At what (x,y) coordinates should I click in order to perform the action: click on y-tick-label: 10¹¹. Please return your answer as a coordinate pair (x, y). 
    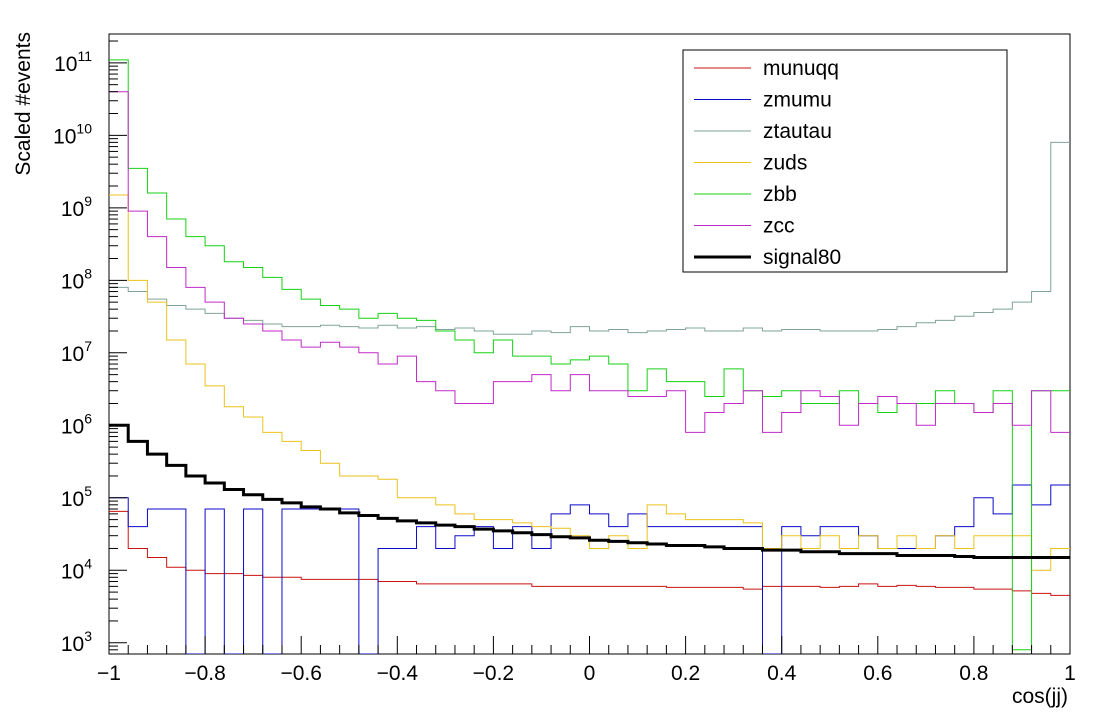
    Looking at the image, I should click on (73, 62).